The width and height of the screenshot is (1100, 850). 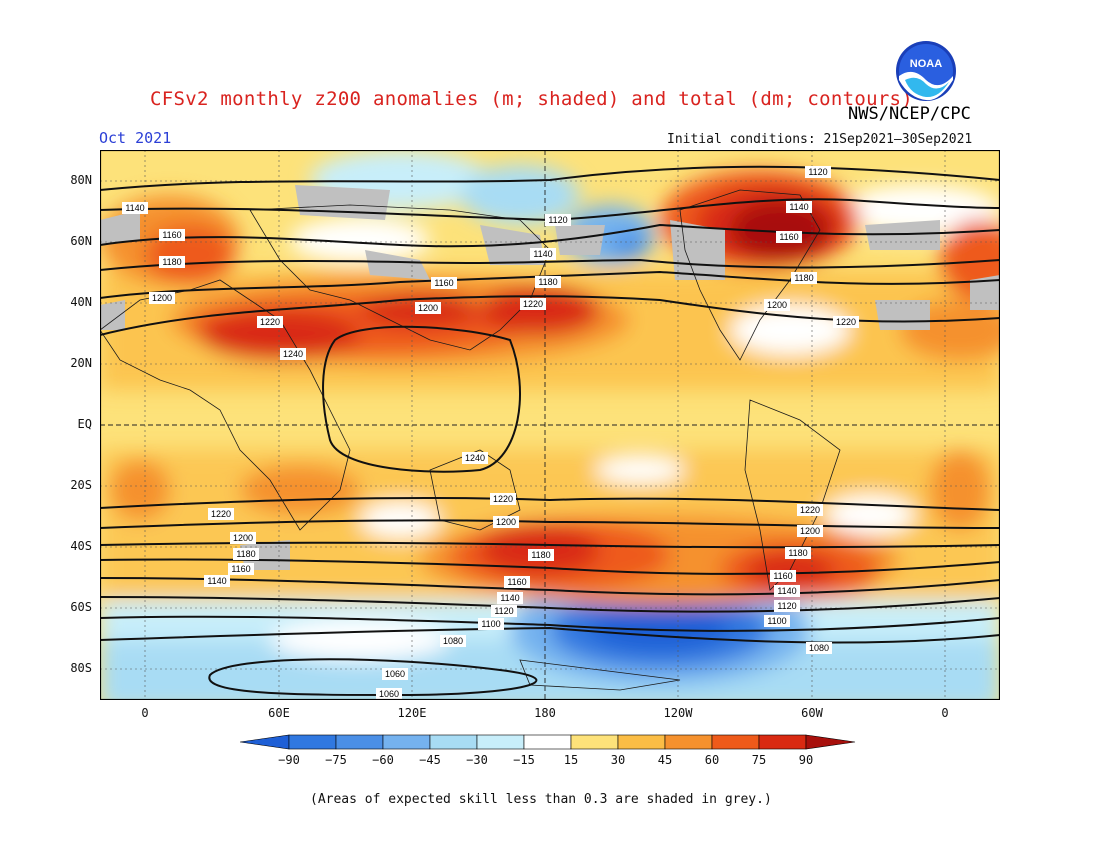 What do you see at coordinates (81, 302) in the screenshot?
I see `lat-label: 40N` at bounding box center [81, 302].